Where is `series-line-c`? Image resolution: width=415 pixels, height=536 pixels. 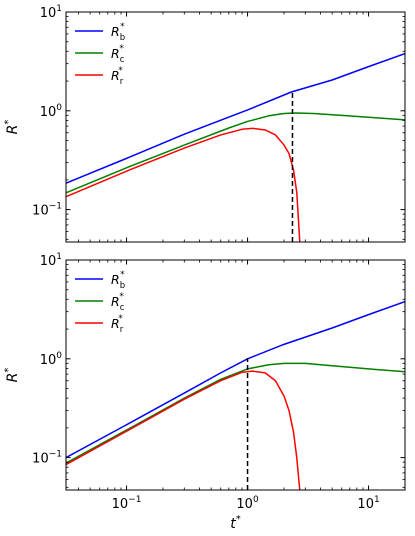
series-line-c is located at coordinates (235, 153).